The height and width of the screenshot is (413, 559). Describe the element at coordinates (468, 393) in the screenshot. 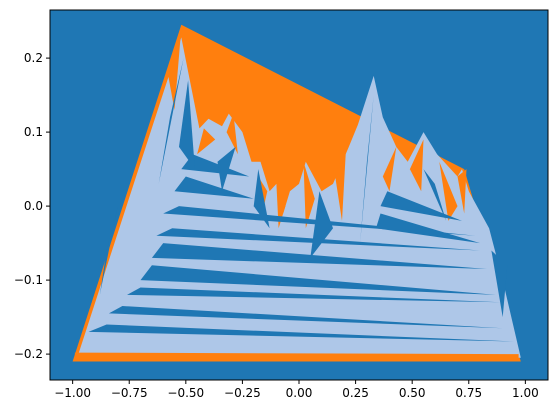

I see `x-tick-label-7: 0.75` at that location.